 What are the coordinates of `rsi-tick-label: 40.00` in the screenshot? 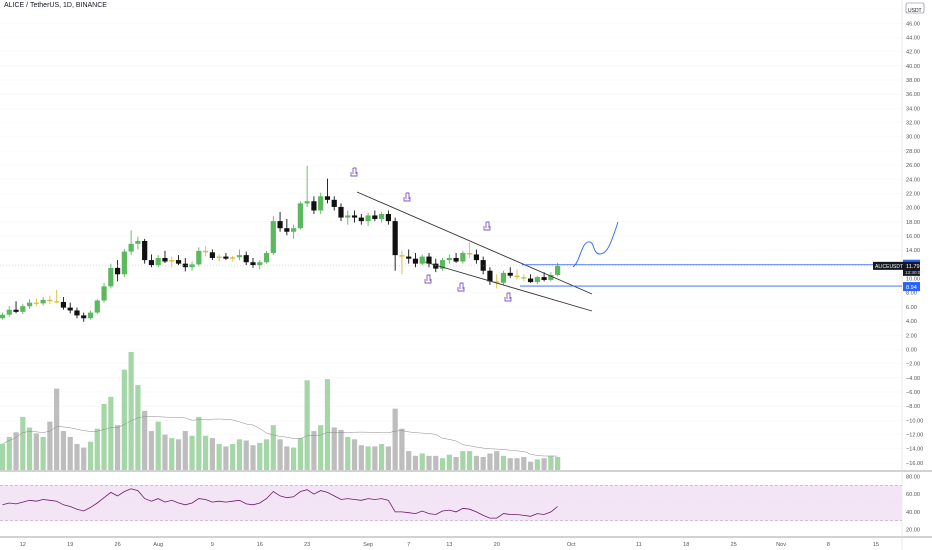 It's located at (913, 513).